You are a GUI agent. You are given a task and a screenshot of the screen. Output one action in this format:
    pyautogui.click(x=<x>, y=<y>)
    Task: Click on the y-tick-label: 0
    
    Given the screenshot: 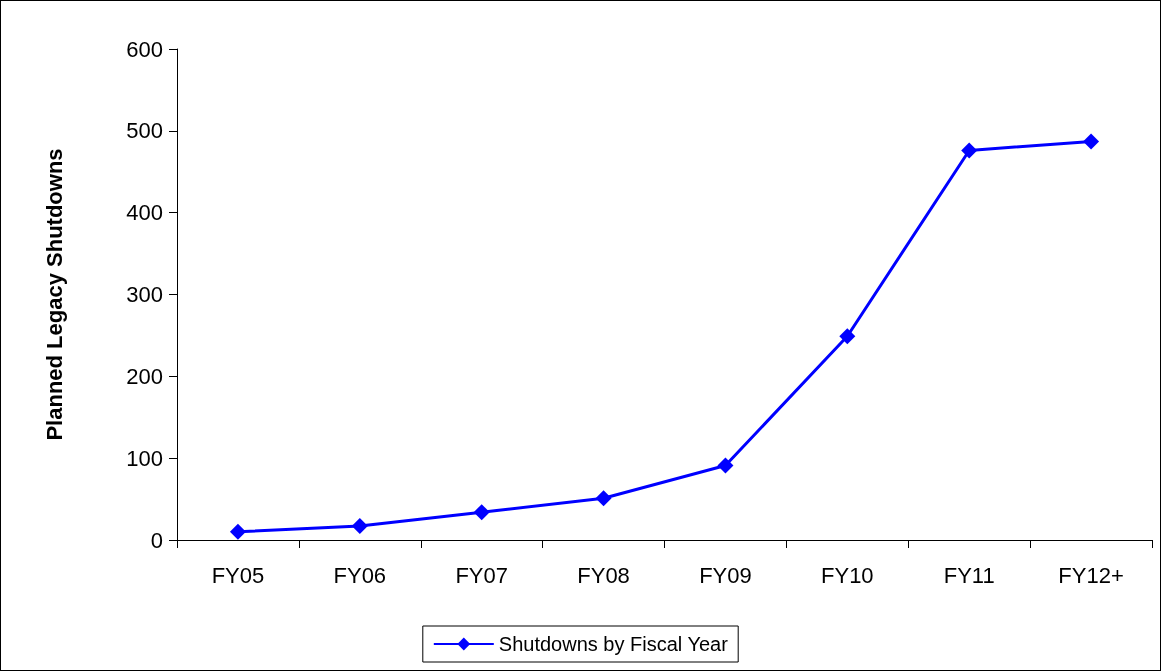 What is the action you would take?
    pyautogui.click(x=156, y=540)
    